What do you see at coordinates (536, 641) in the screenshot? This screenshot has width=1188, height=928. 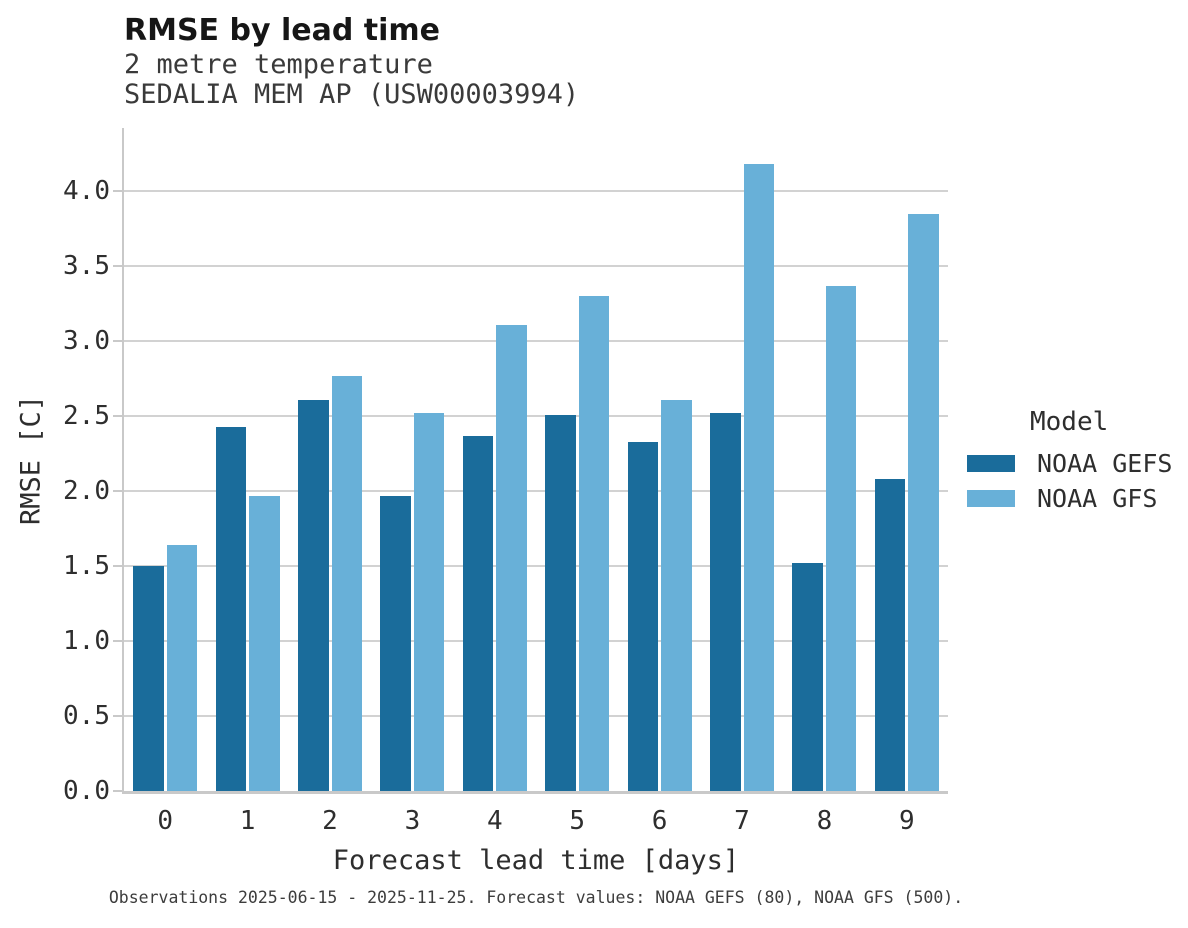 I see `gridline-1.0` at bounding box center [536, 641].